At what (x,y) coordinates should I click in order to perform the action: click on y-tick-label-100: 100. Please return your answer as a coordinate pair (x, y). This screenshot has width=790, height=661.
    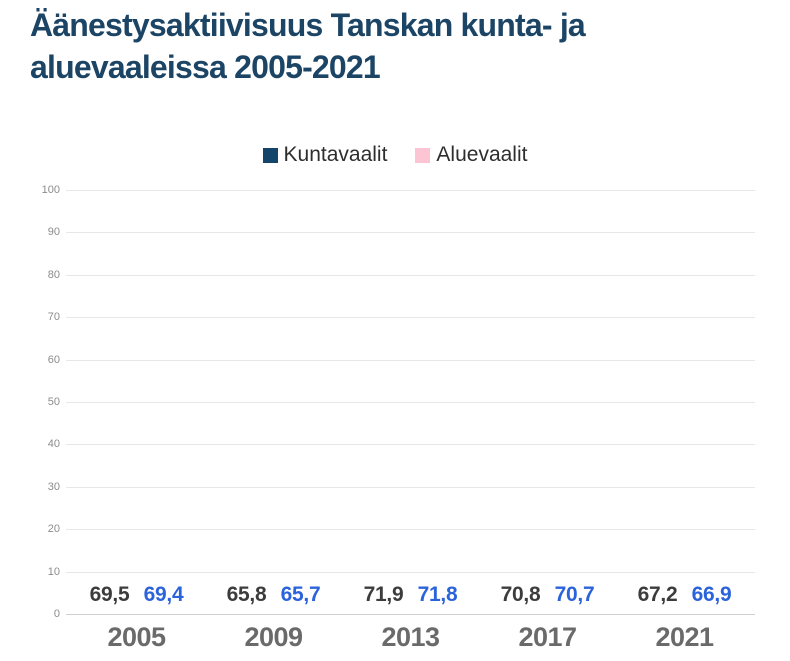
    Looking at the image, I should click on (50, 190).